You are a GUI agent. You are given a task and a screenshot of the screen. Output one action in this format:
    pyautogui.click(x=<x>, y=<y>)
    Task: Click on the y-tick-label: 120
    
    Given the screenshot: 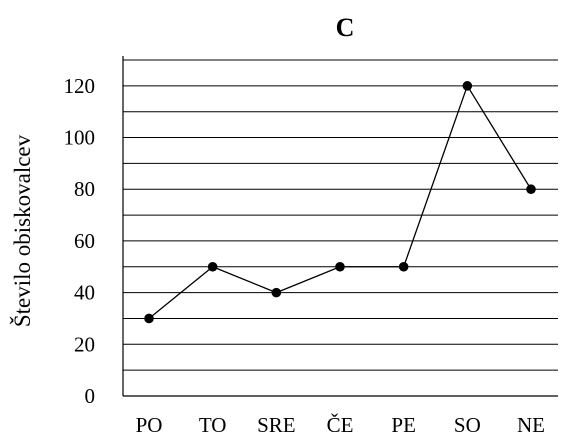 What is the action you would take?
    pyautogui.click(x=80, y=86)
    